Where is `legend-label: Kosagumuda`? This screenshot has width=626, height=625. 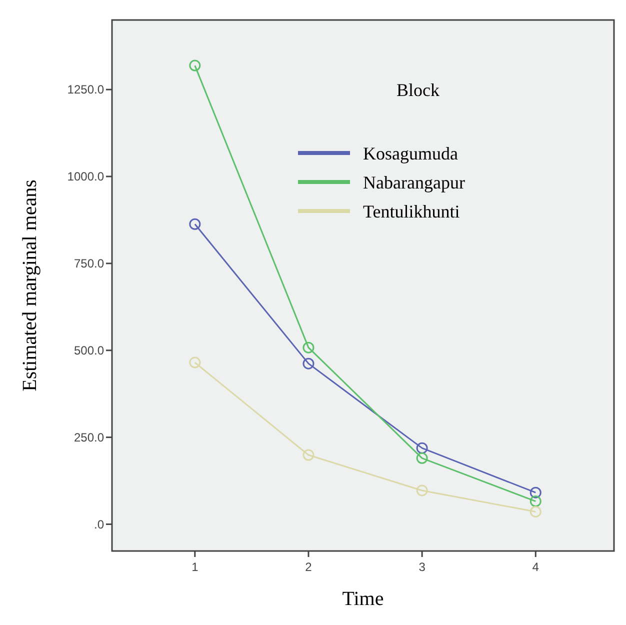 legend-label: Kosagumuda is located at coordinates (410, 153).